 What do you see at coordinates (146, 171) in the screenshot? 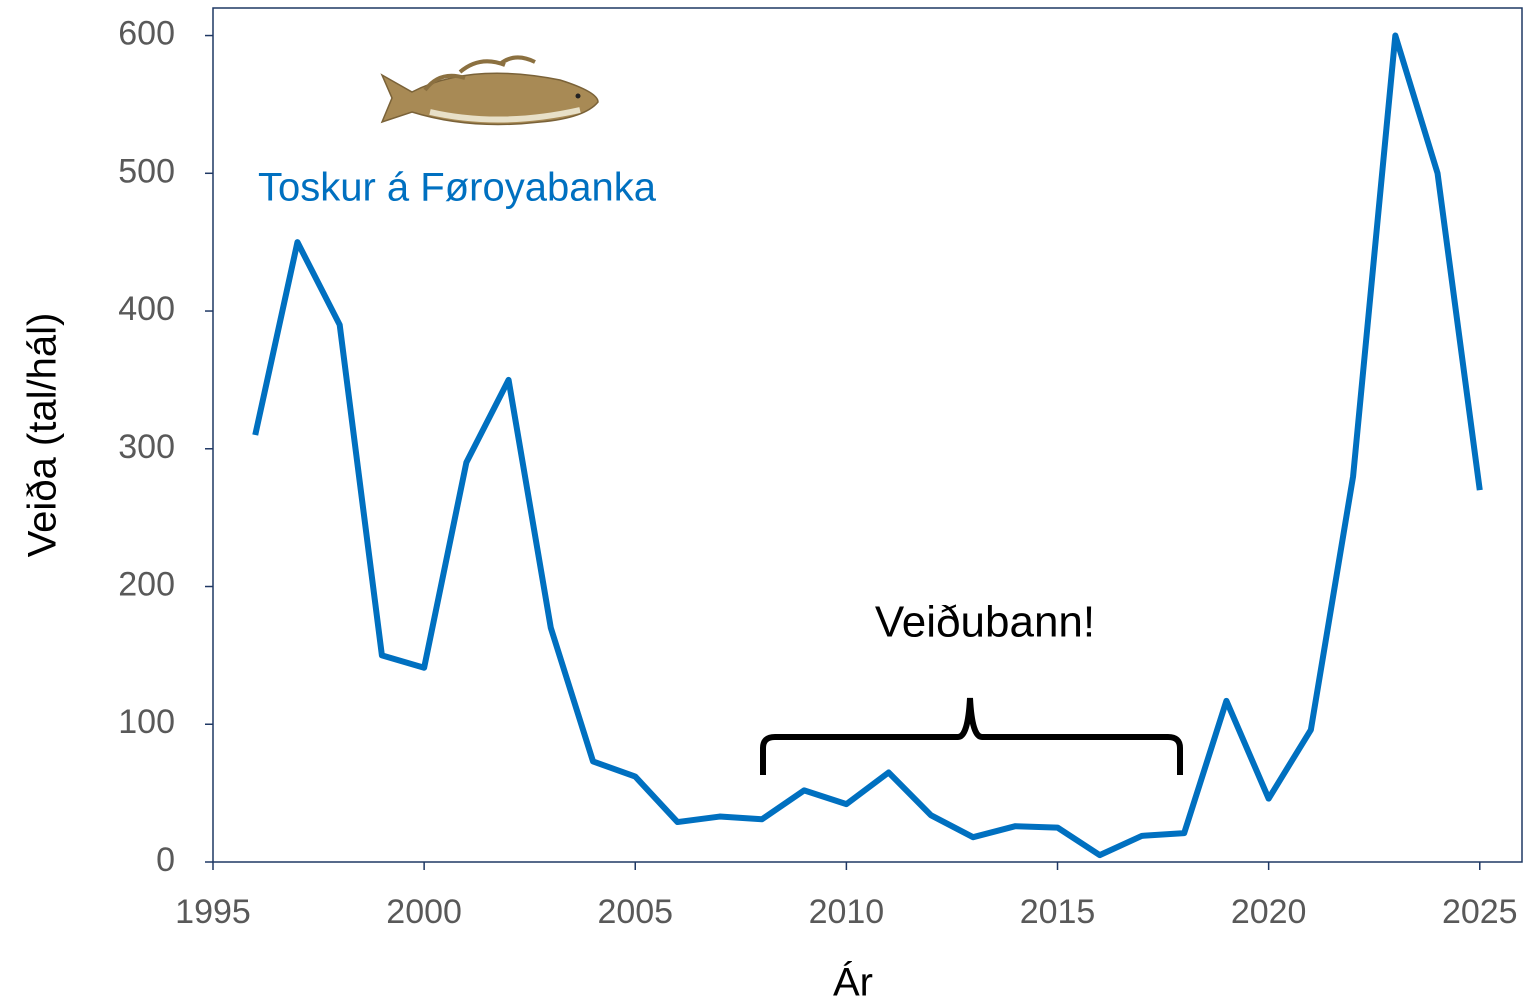
I see `y-tick-label: 500` at bounding box center [146, 171].